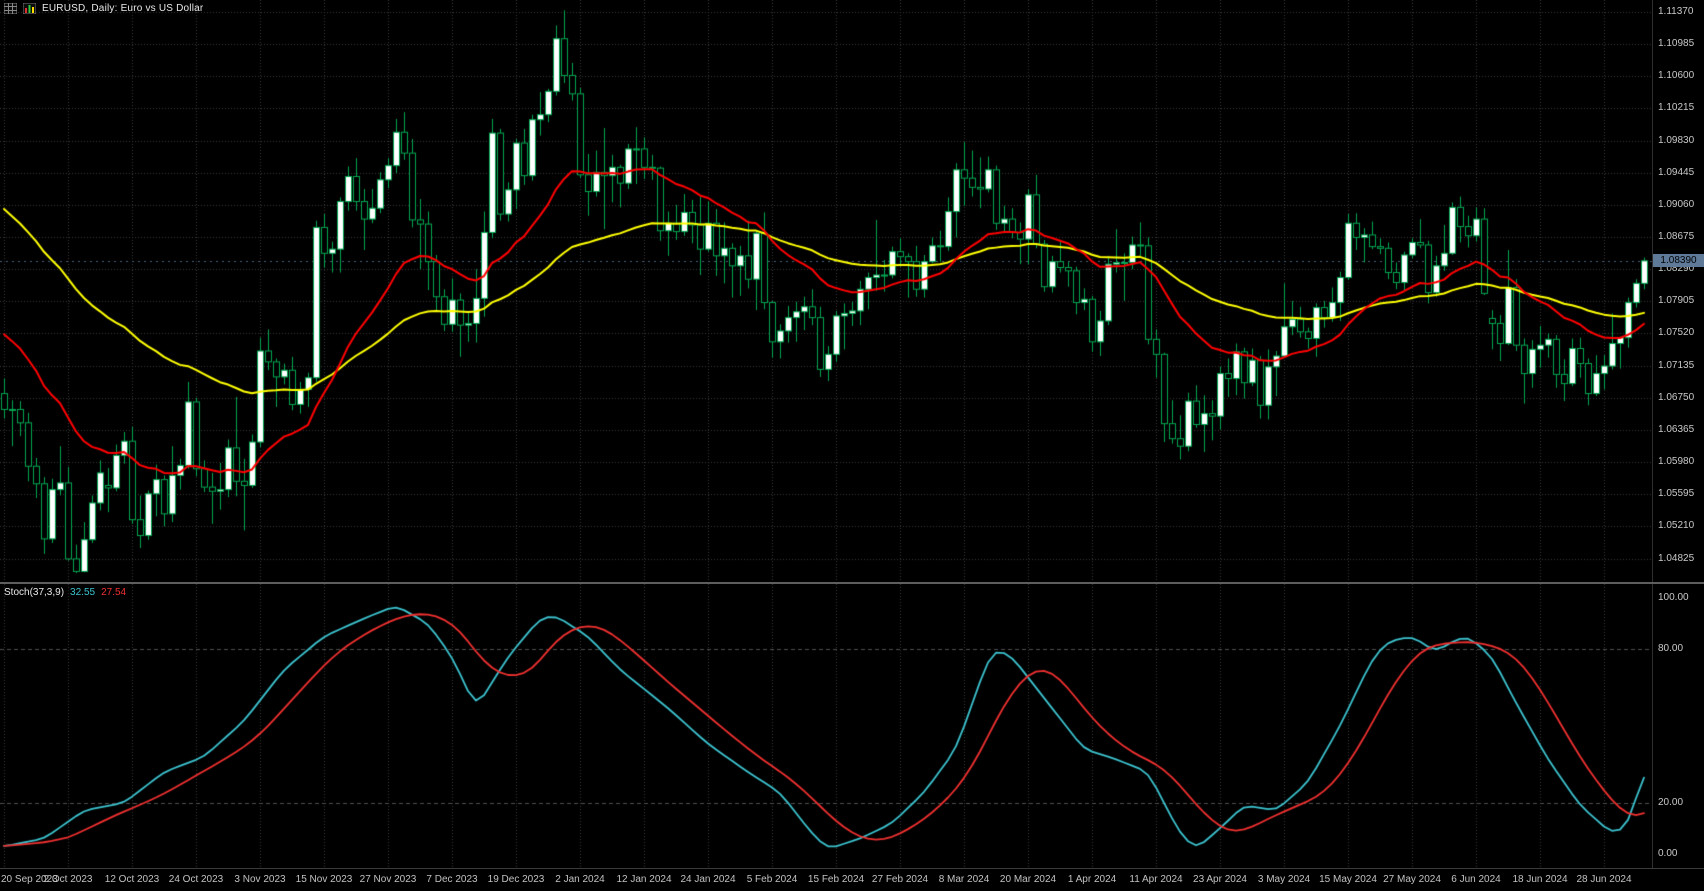 This screenshot has width=1704, height=891. What do you see at coordinates (836, 879) in the screenshot?
I see `time-axis-label: 15 Feb 2024` at bounding box center [836, 879].